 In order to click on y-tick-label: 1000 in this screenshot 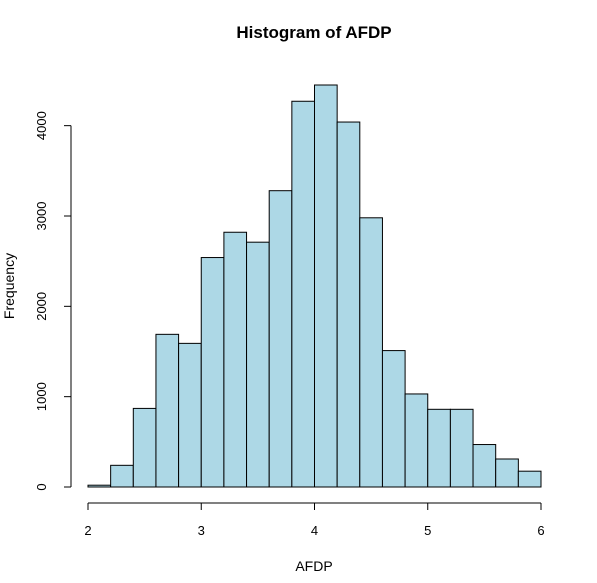, I will do `click(41, 396)`.